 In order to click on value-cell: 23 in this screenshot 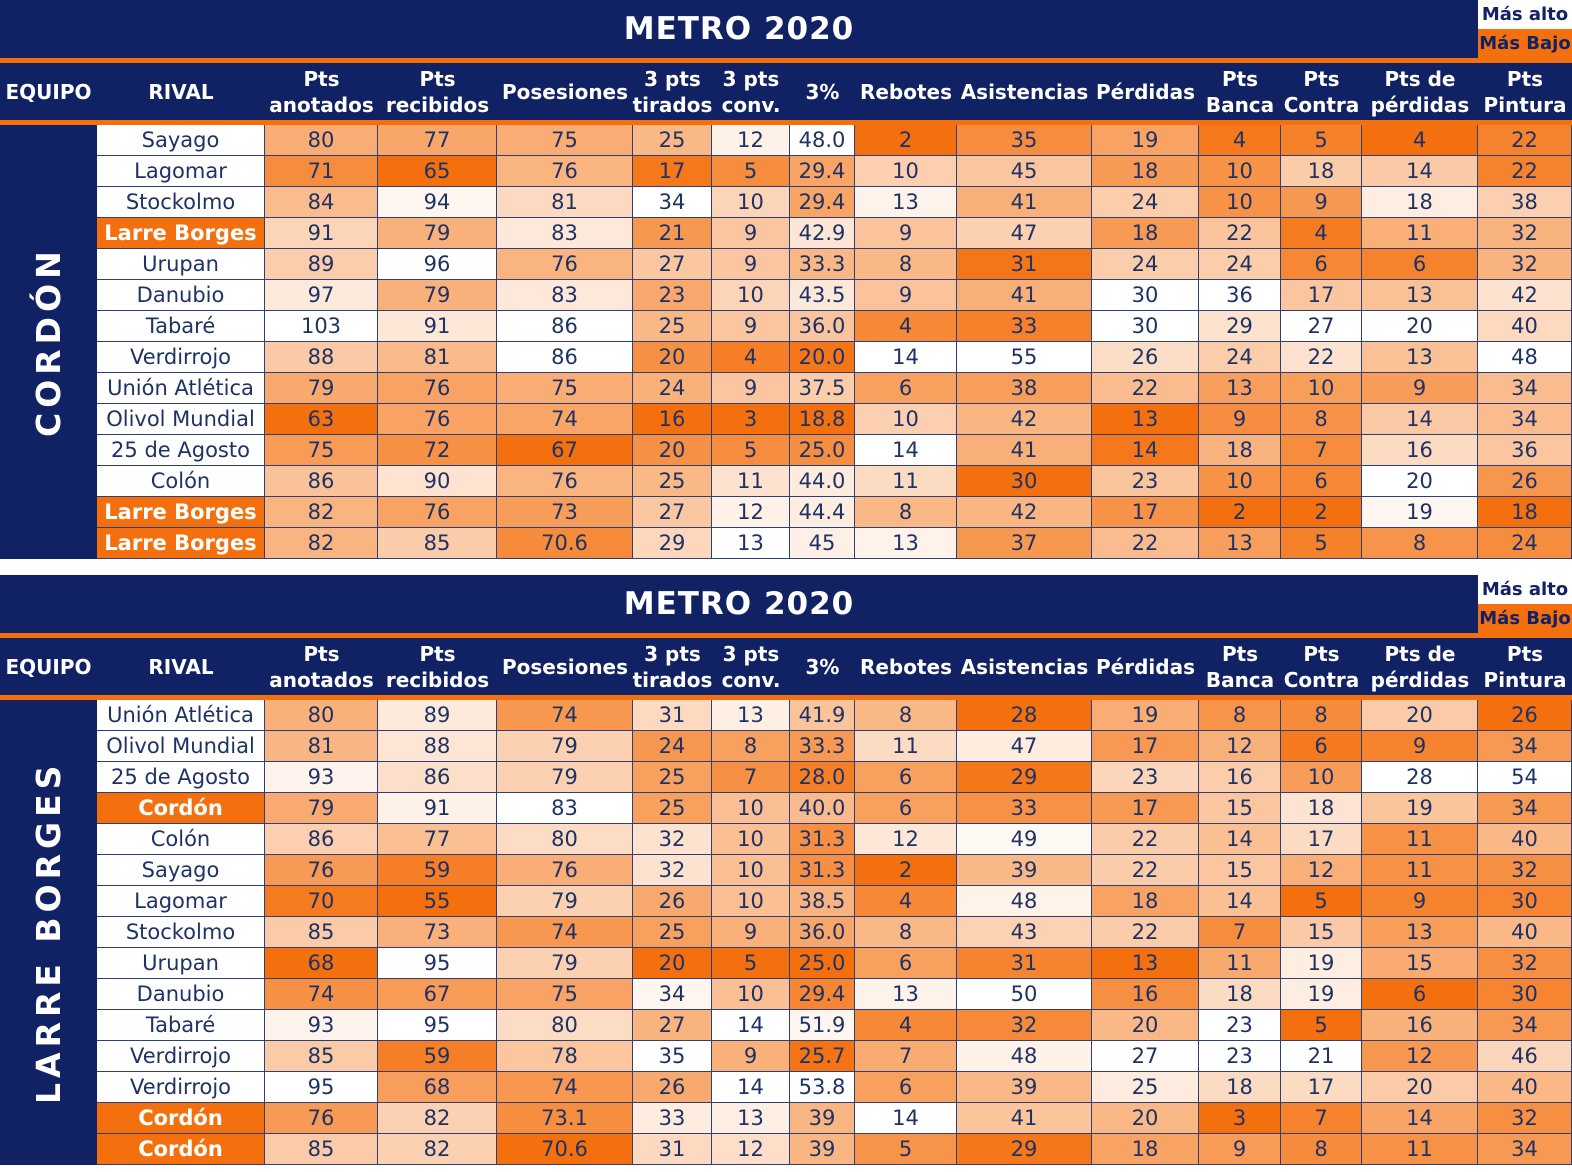, I will do `click(1240, 1056)`.